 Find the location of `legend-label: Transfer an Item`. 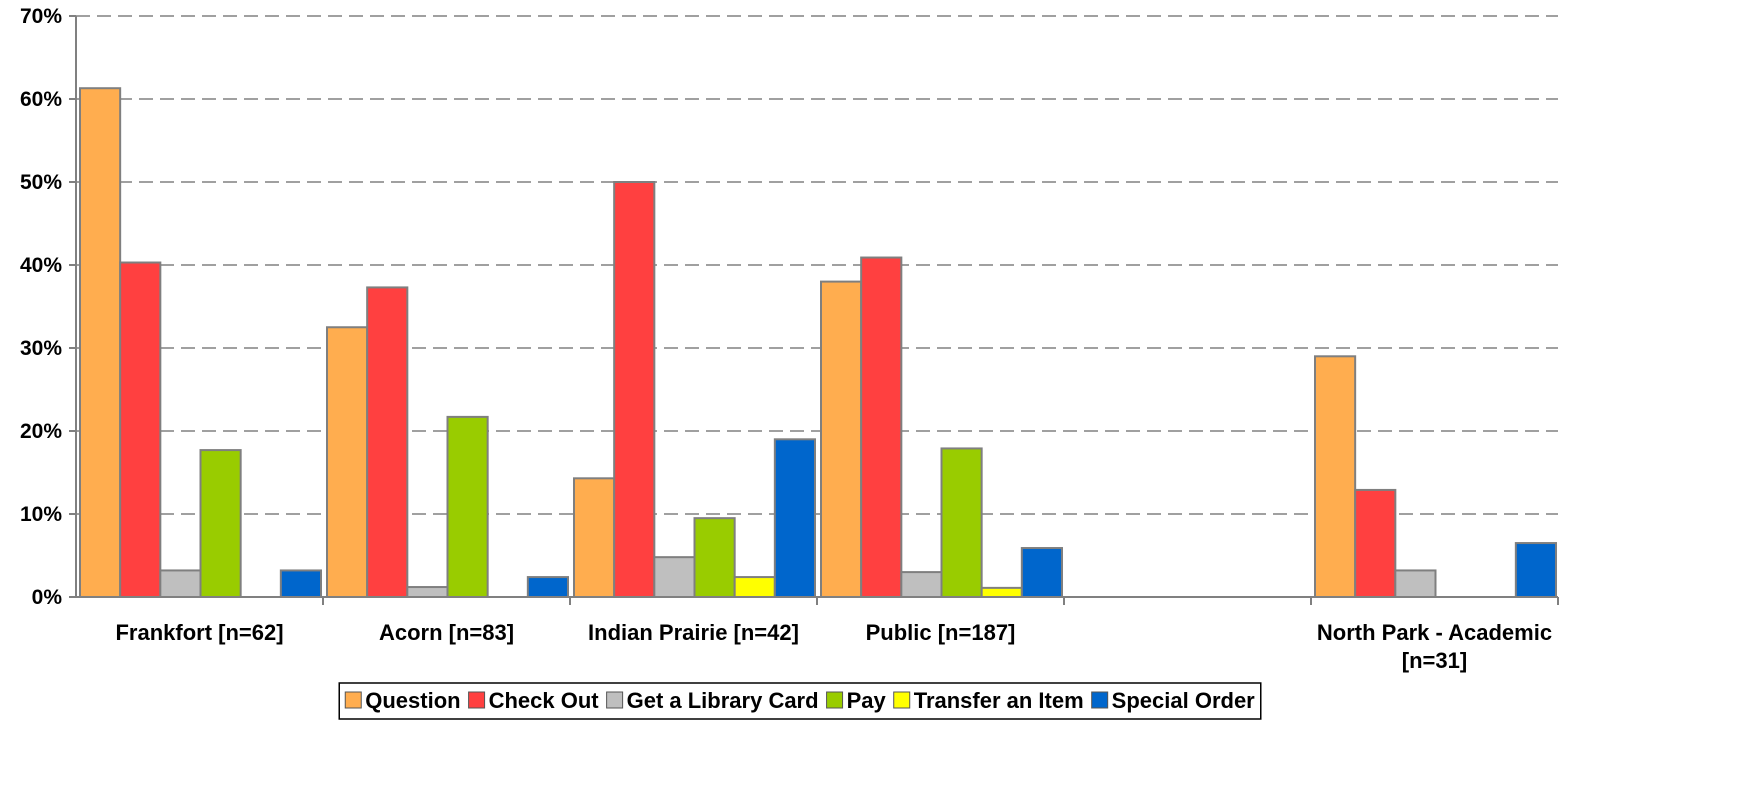

legend-label: Transfer an Item is located at coordinates (999, 700).